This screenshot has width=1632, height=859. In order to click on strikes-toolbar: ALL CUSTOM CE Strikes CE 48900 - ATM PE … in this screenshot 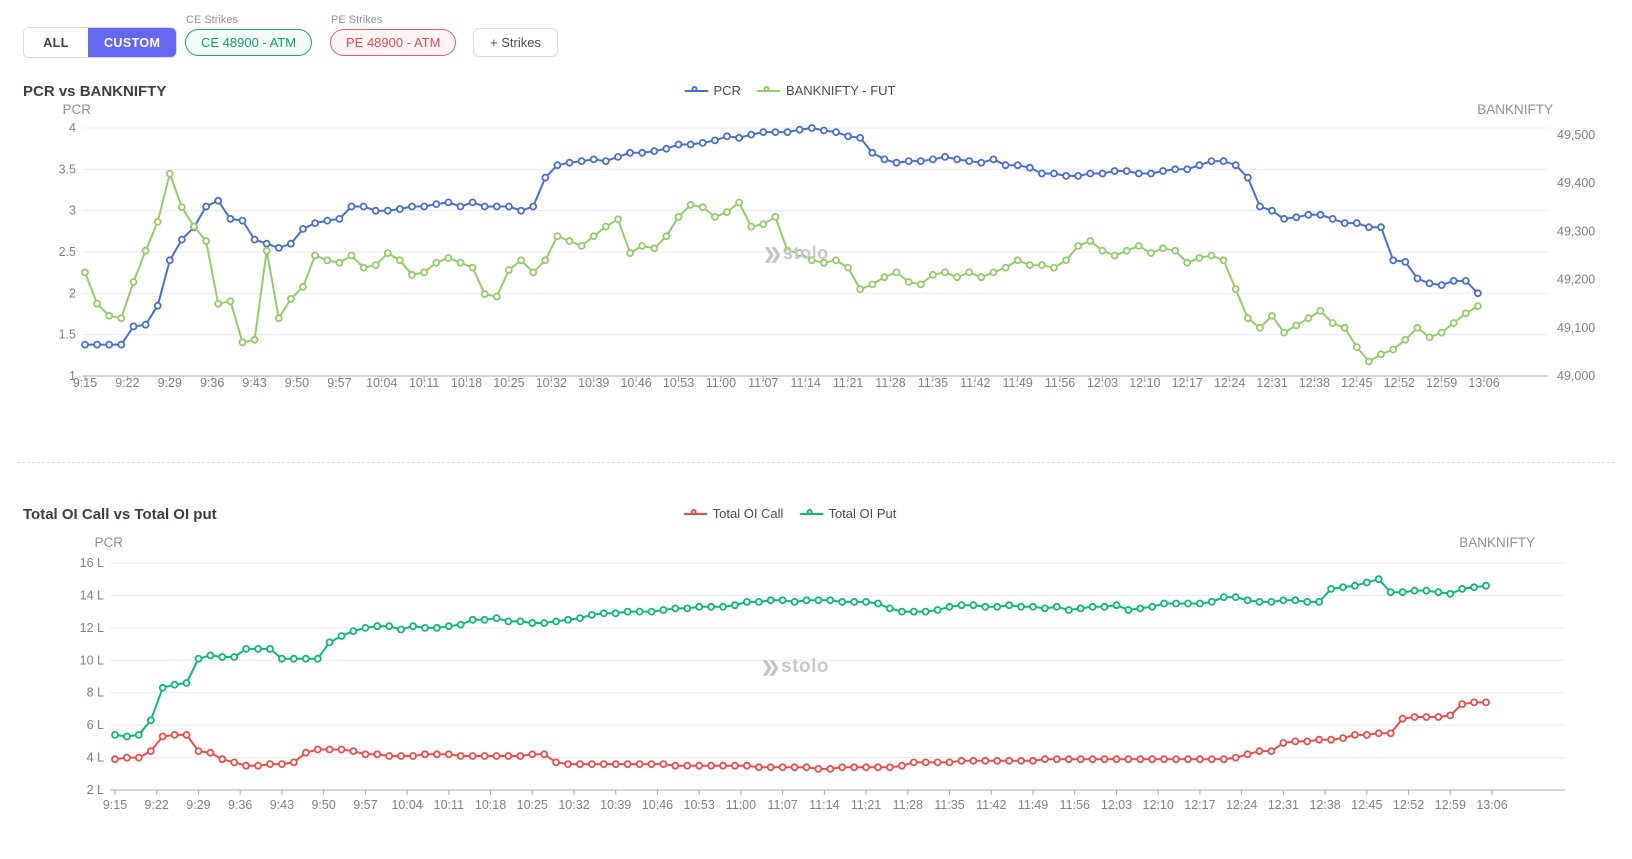, I will do `click(816, 33)`.